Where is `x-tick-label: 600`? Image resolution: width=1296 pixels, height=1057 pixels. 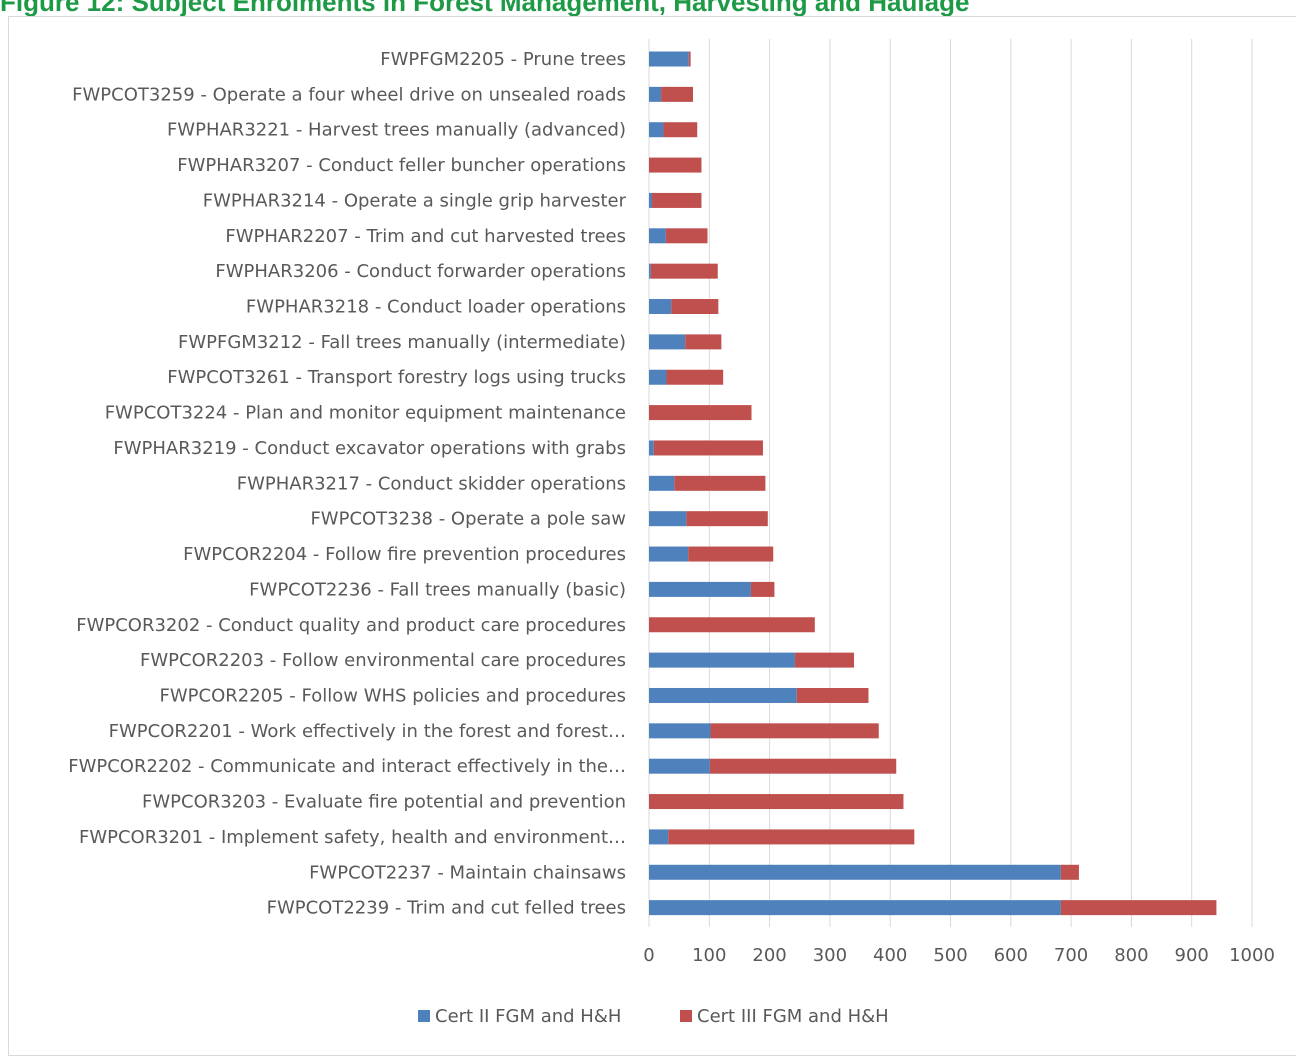
x-tick-label: 600 is located at coordinates (1011, 955).